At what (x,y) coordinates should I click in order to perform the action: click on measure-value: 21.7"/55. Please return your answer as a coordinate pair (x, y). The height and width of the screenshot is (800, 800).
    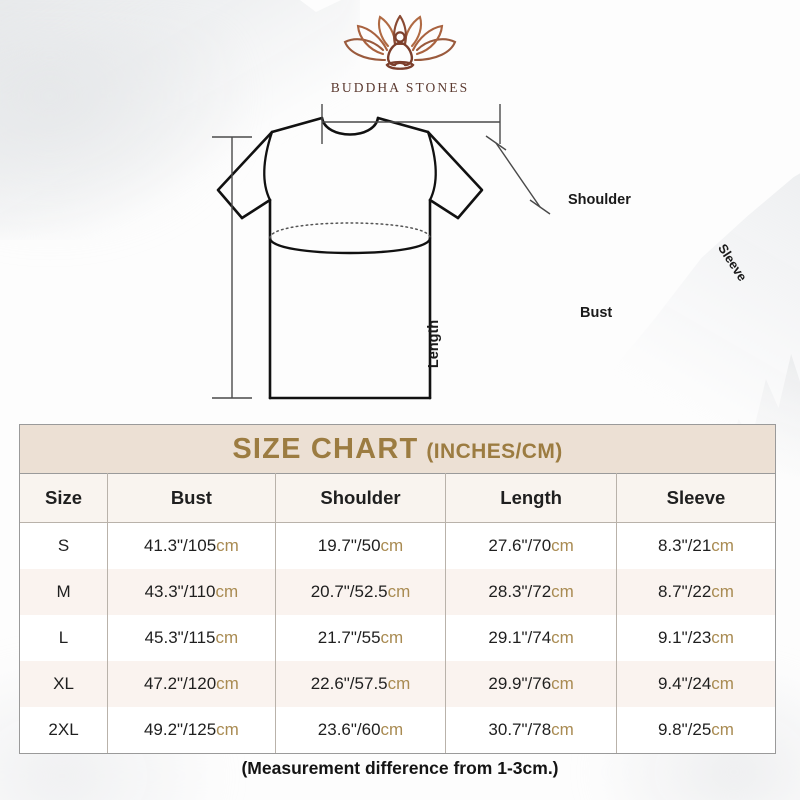
    Looking at the image, I should click on (349, 637).